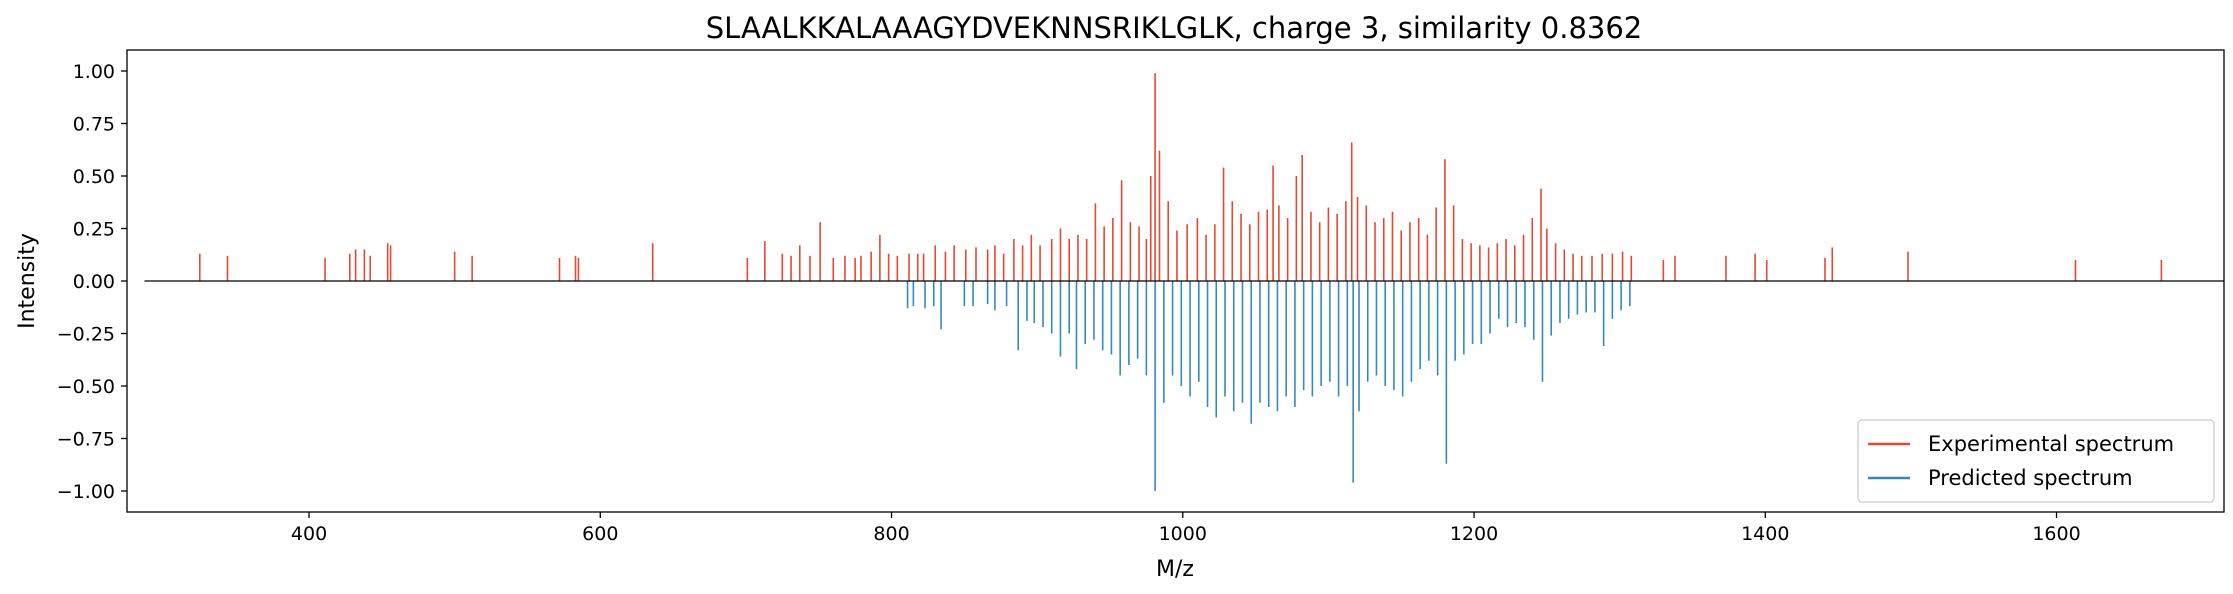  Describe the element at coordinates (86, 335) in the screenshot. I see `y-tick-label: −0.25` at that location.